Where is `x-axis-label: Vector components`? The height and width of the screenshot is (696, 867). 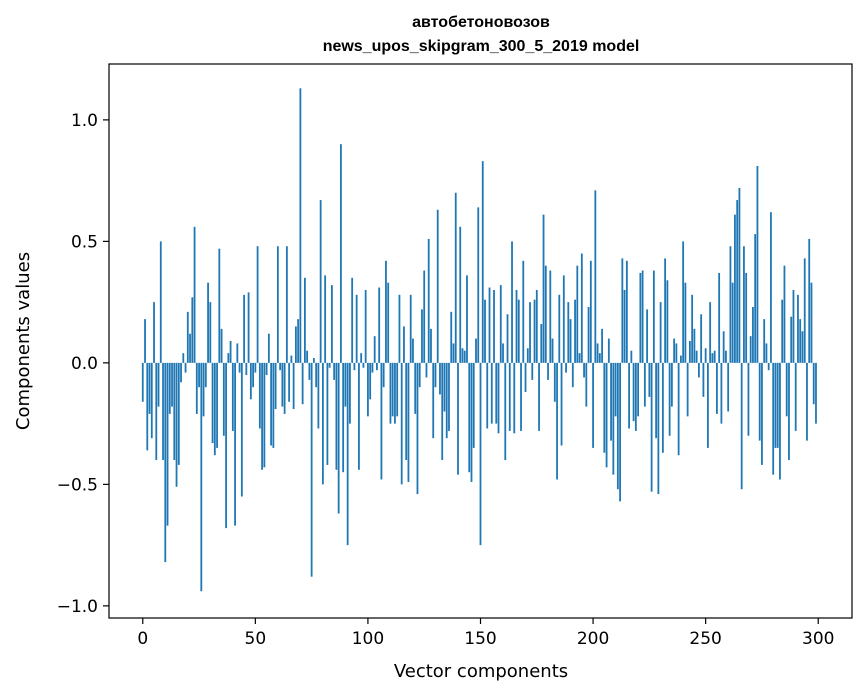
x-axis-label: Vector components is located at coordinates (481, 671).